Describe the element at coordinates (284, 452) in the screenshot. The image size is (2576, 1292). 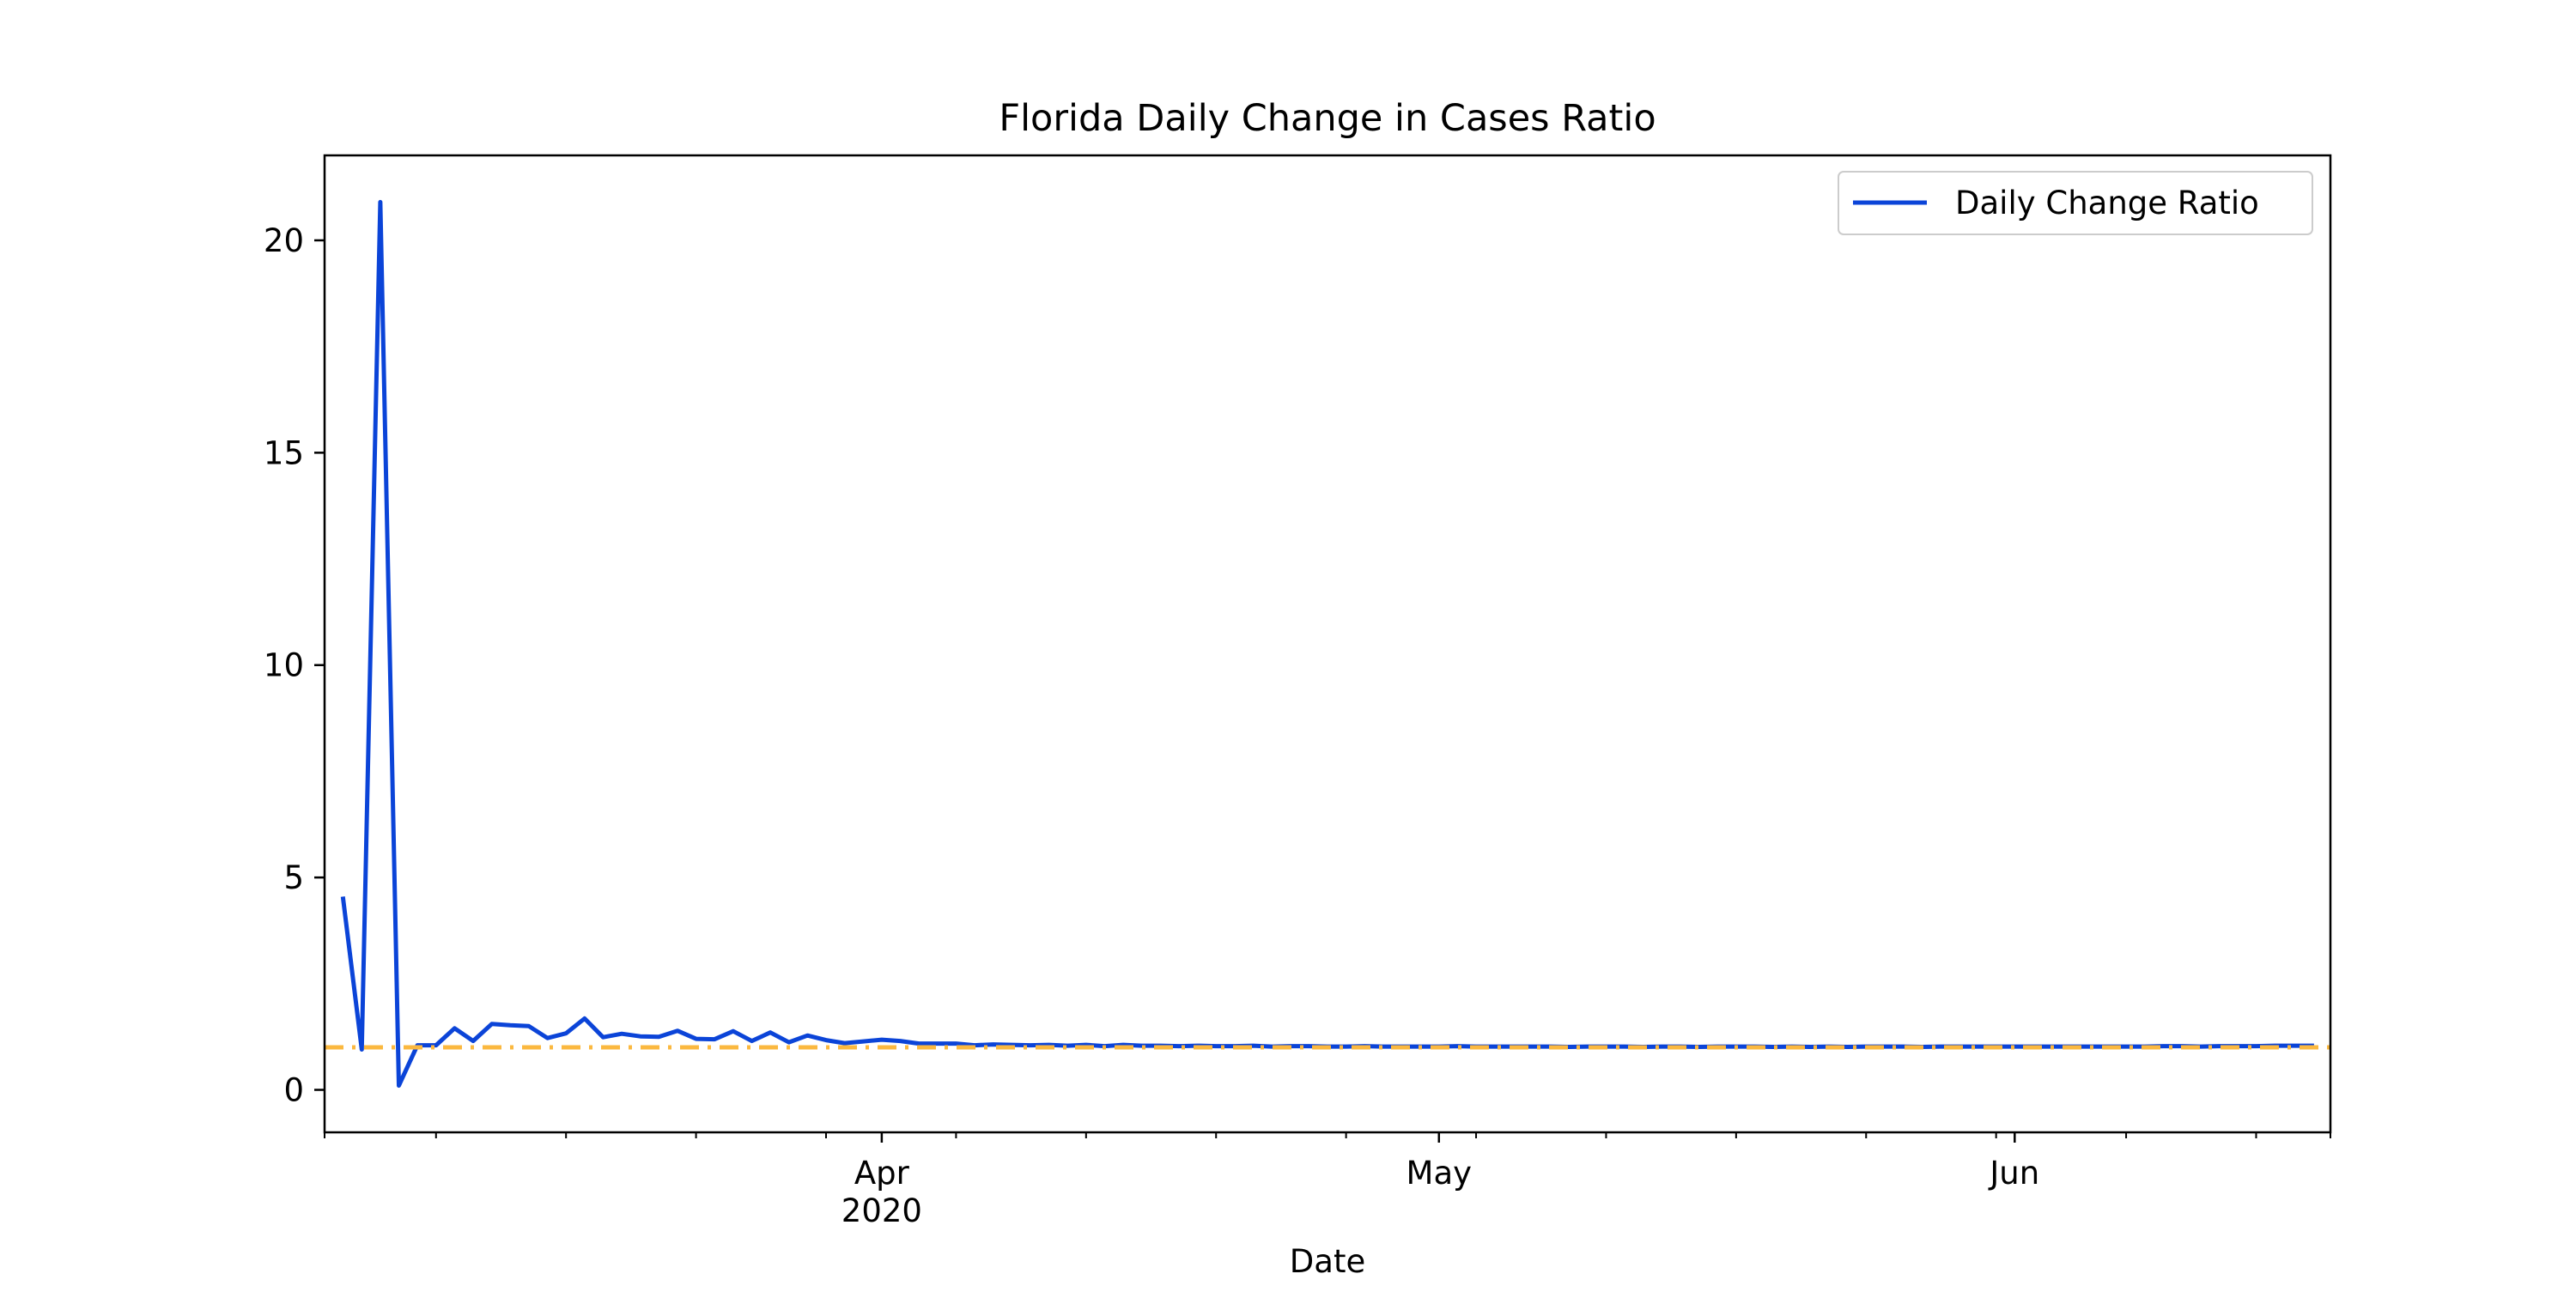
I see `y-tick-label: 15` at that location.